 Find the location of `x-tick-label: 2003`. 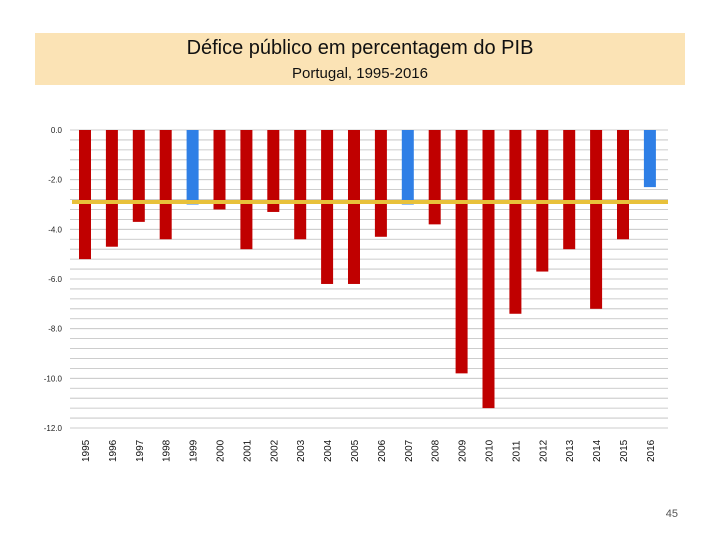

x-tick-label: 2003 is located at coordinates (301, 450).